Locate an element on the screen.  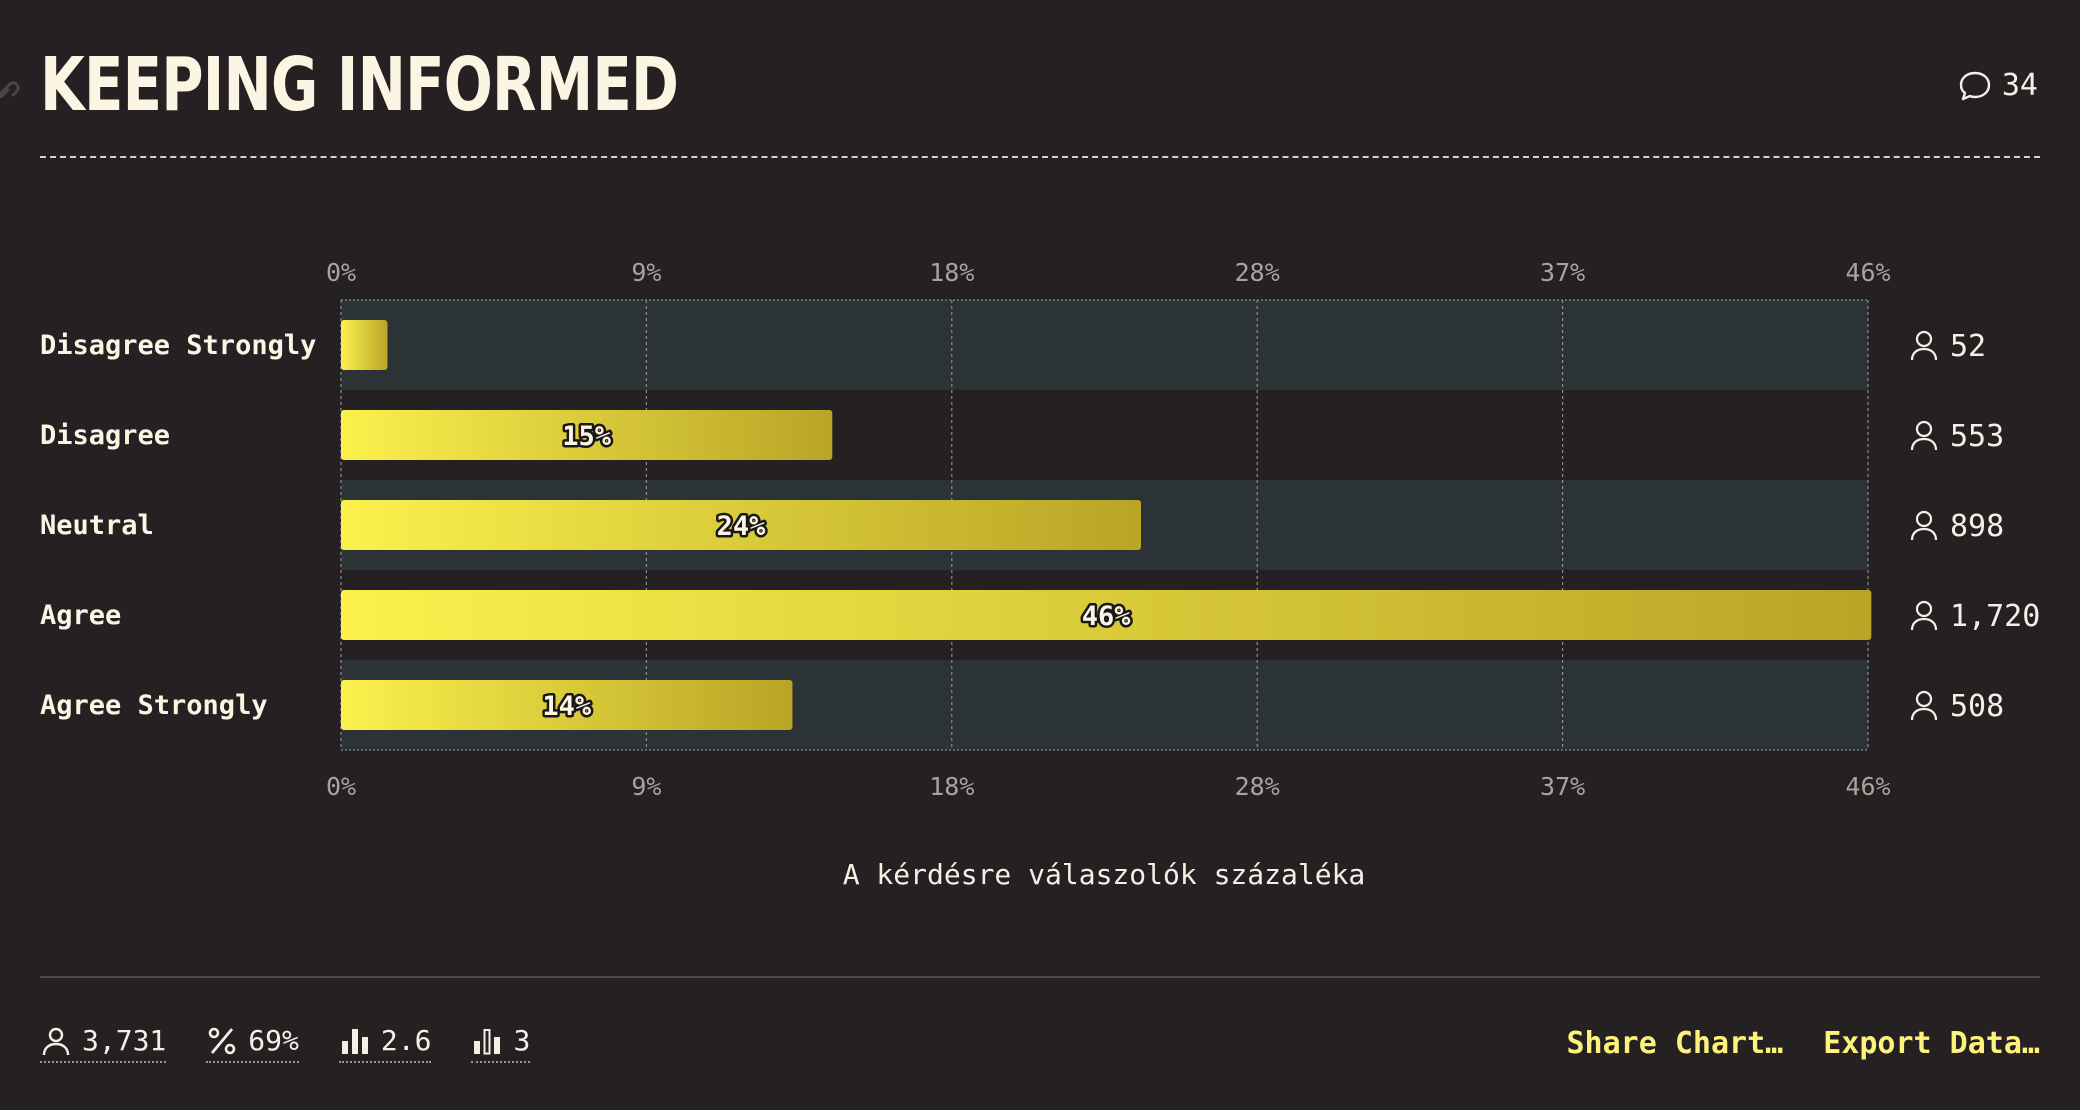
percent-icon is located at coordinates (222, 1040).